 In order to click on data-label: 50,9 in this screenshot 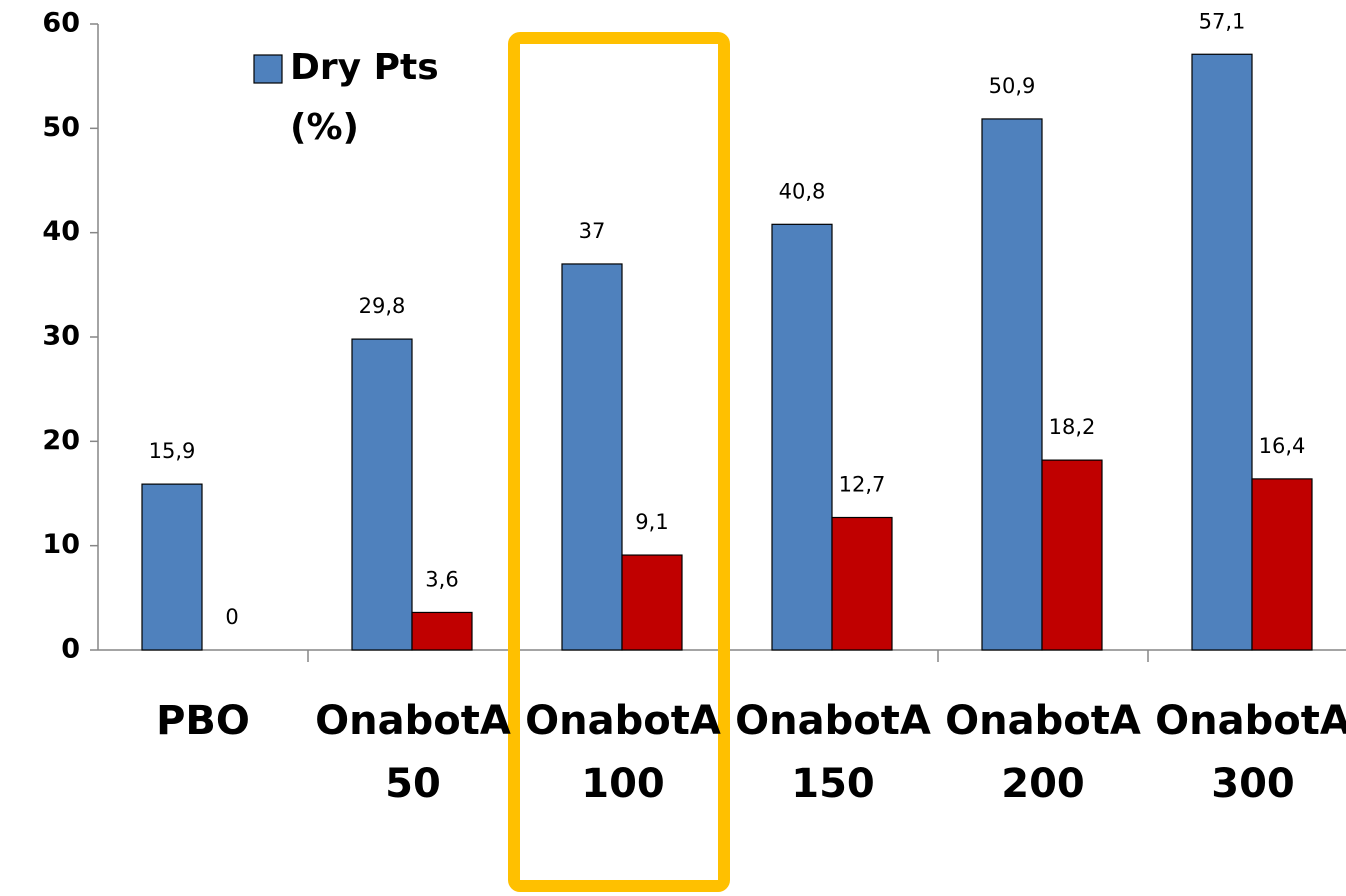, I will do `click(1012, 86)`.